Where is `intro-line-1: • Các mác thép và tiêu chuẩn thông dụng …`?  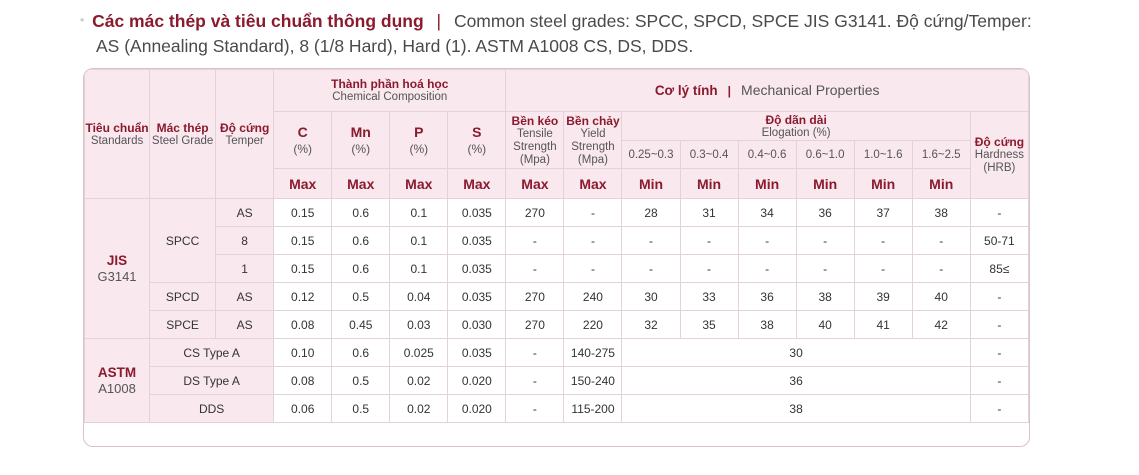
intro-line-1: • Các mác thép và tiêu chuẩn thông dụng … is located at coordinates (580, 21).